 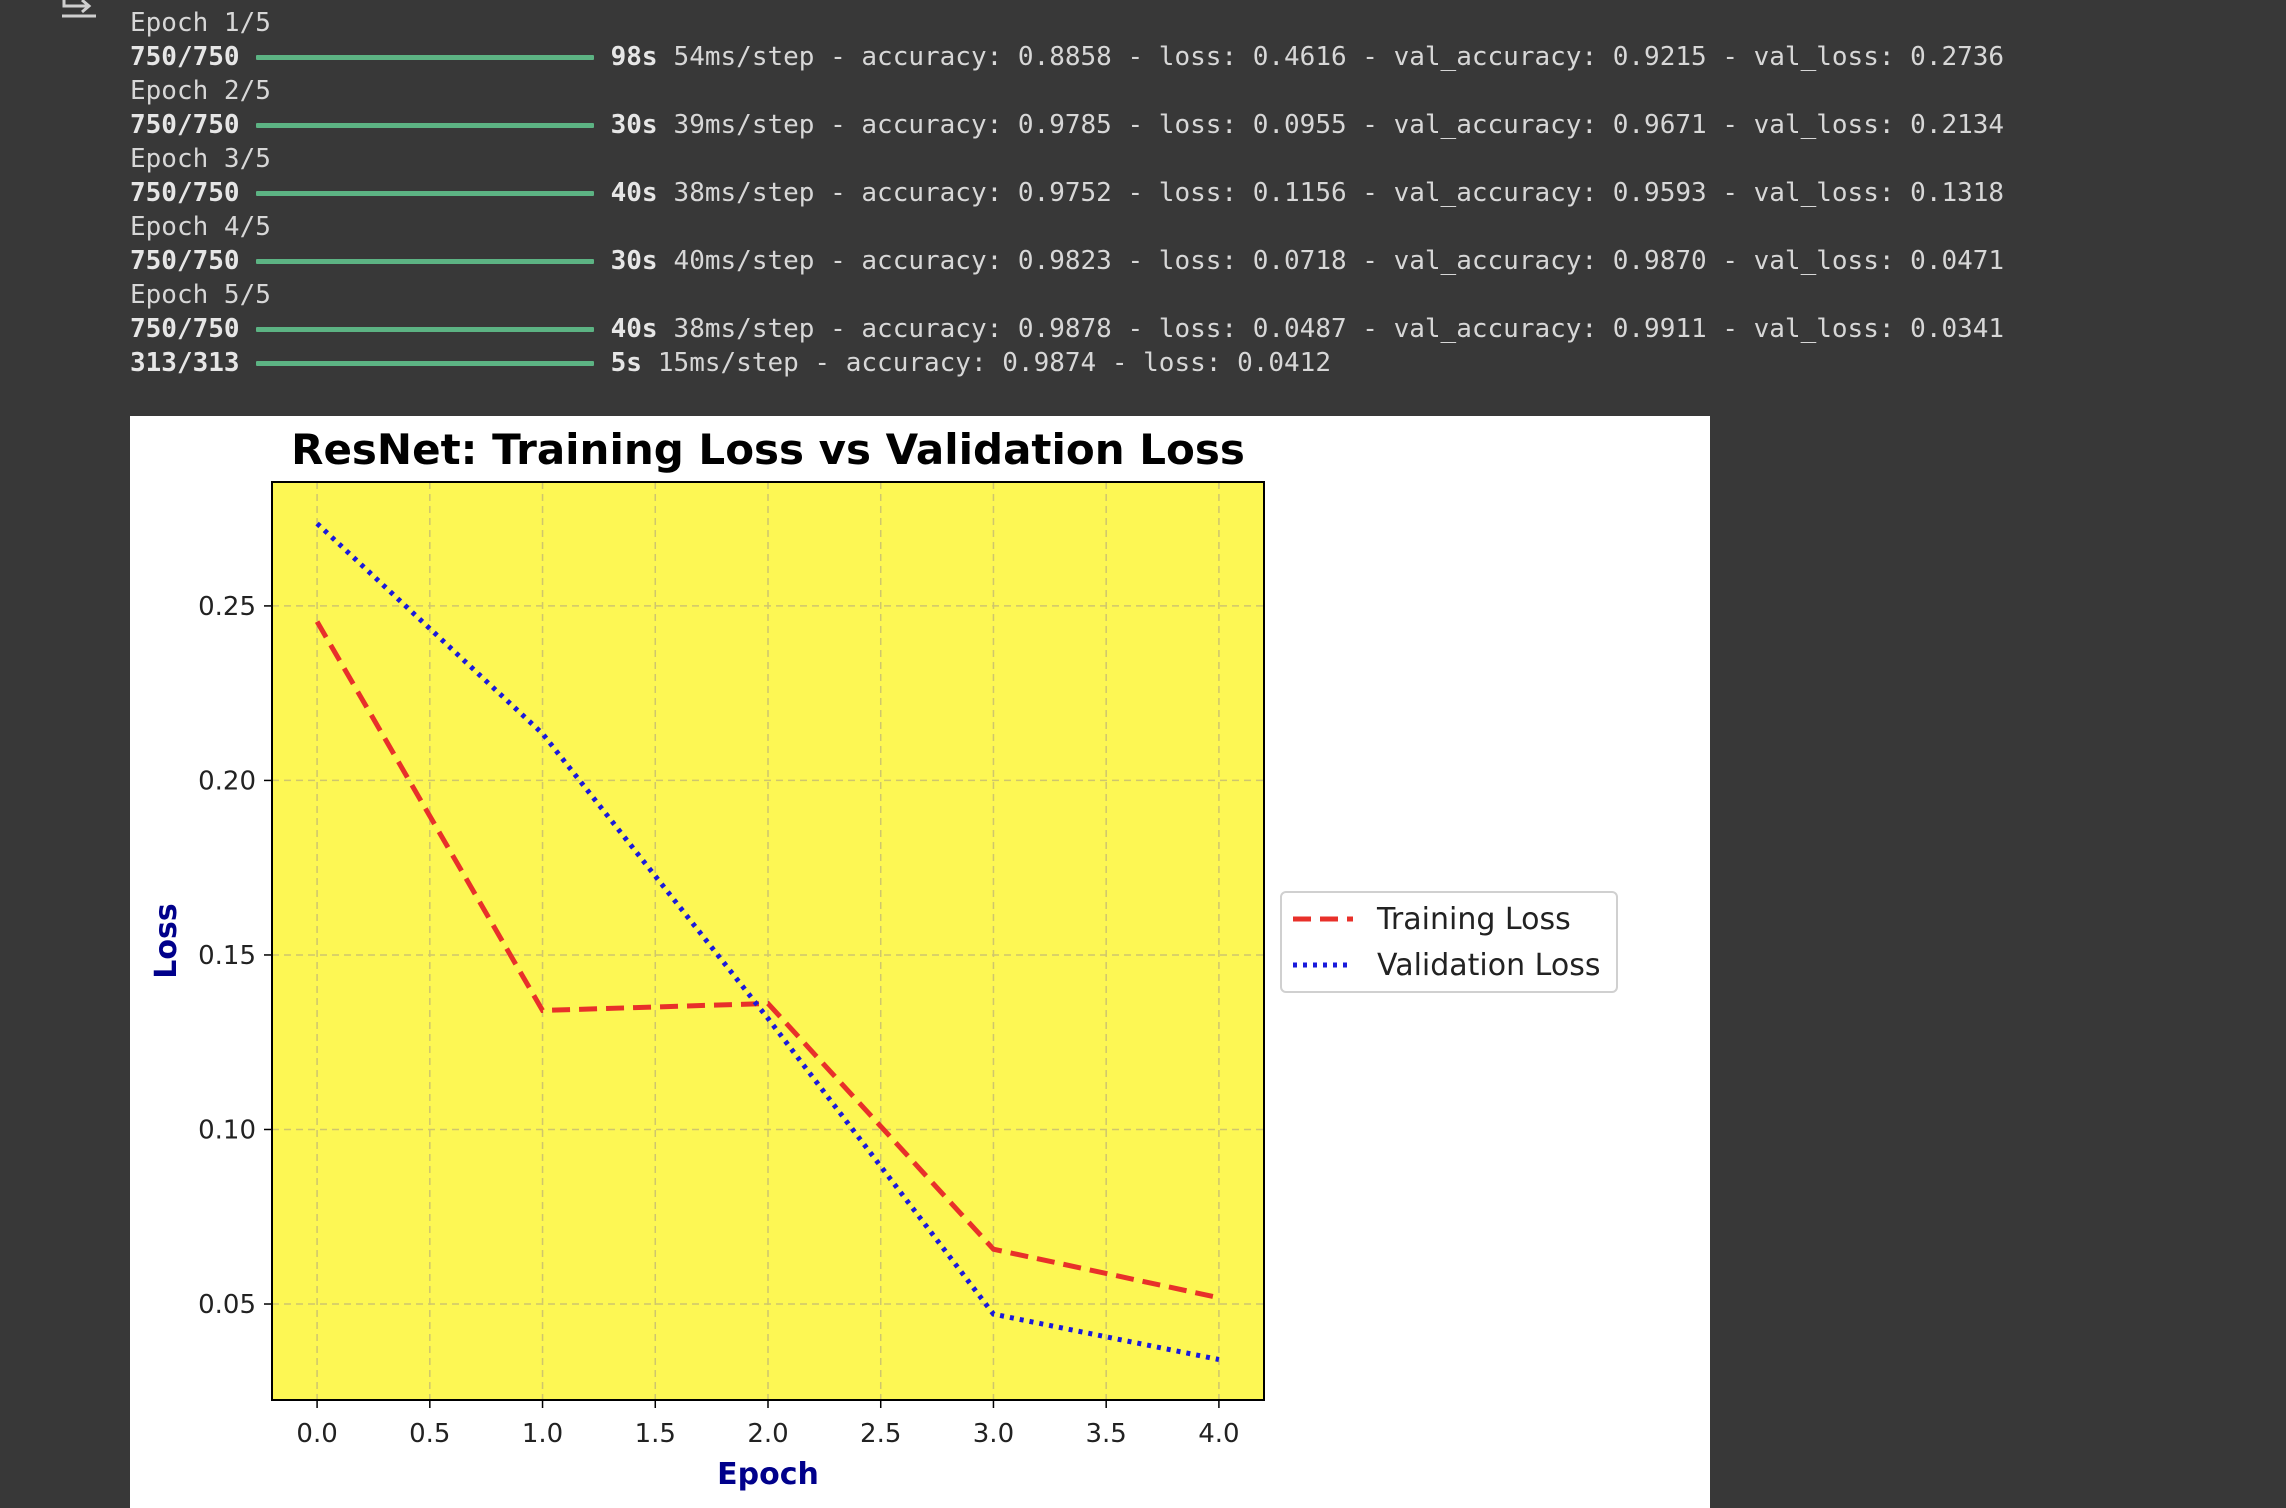 I want to click on x-tick-label: 2.0, so click(x=767, y=1434).